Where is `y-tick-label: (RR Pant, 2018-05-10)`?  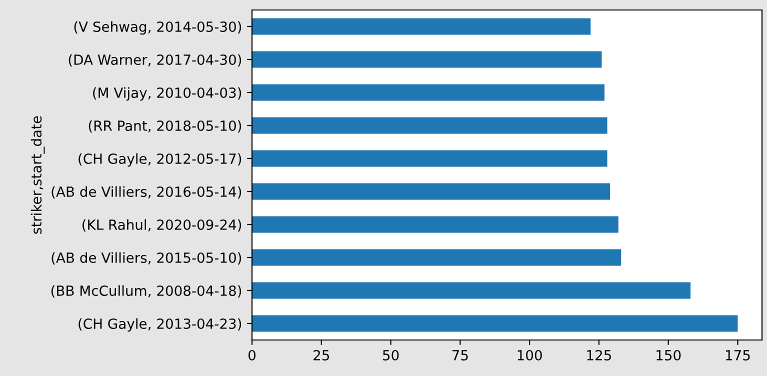 y-tick-label: (RR Pant, 2018-05-10) is located at coordinates (165, 126).